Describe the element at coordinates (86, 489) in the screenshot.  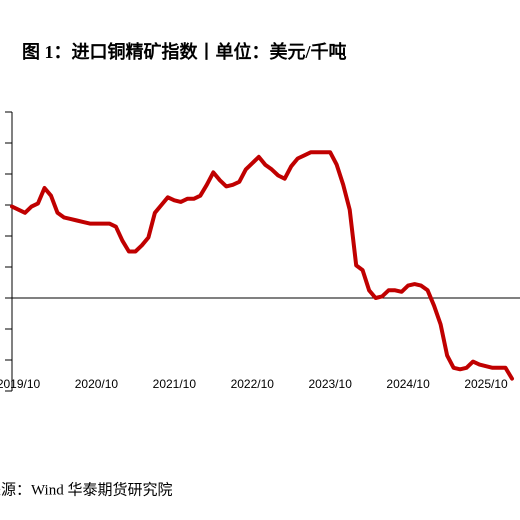
I see `source-note: 来源：Wind 华泰期货研究院` at that location.